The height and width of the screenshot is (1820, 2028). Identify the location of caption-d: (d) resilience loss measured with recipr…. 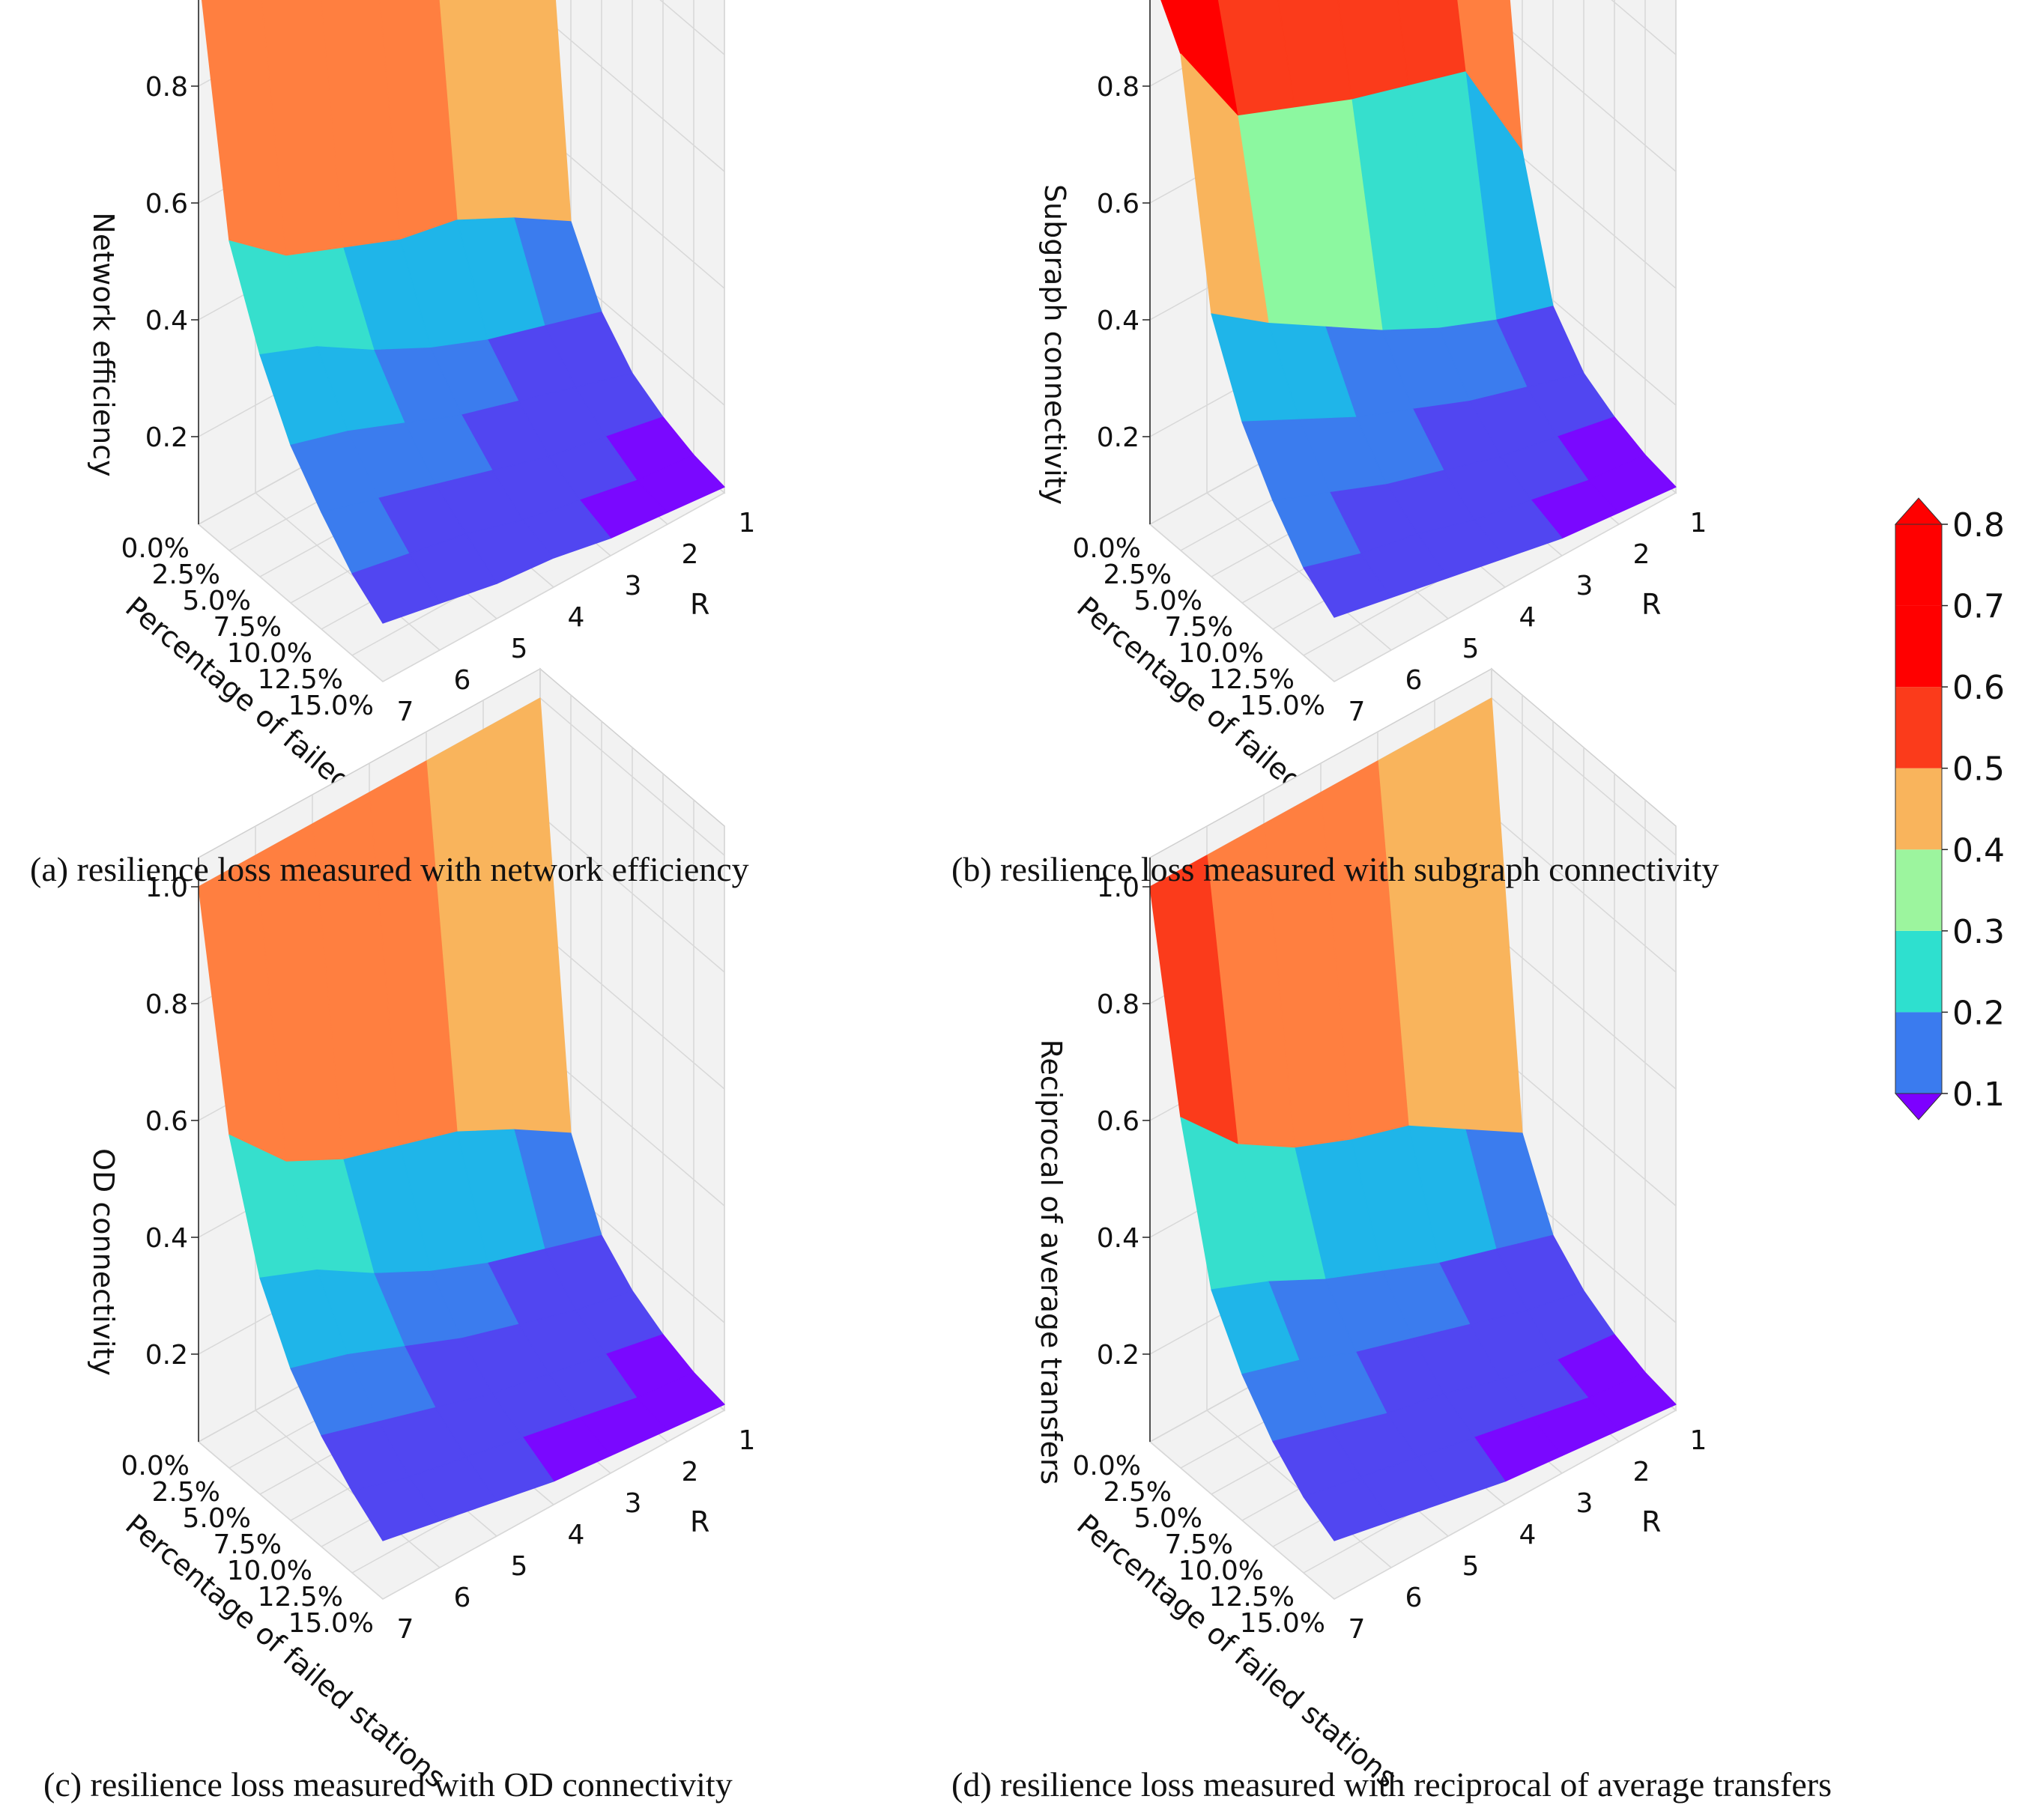
(1391, 1784).